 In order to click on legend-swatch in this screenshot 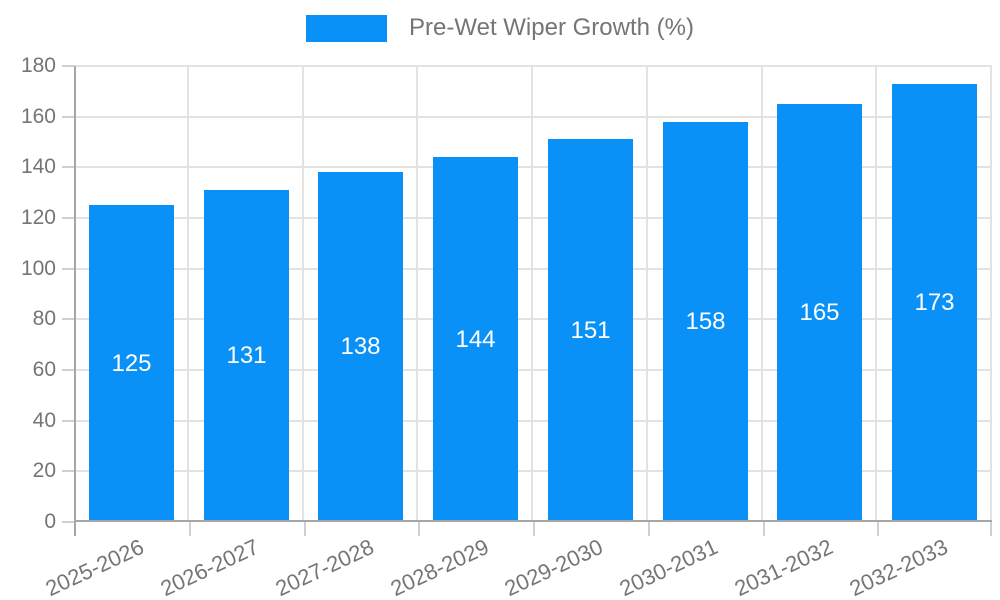, I will do `click(347, 28)`.